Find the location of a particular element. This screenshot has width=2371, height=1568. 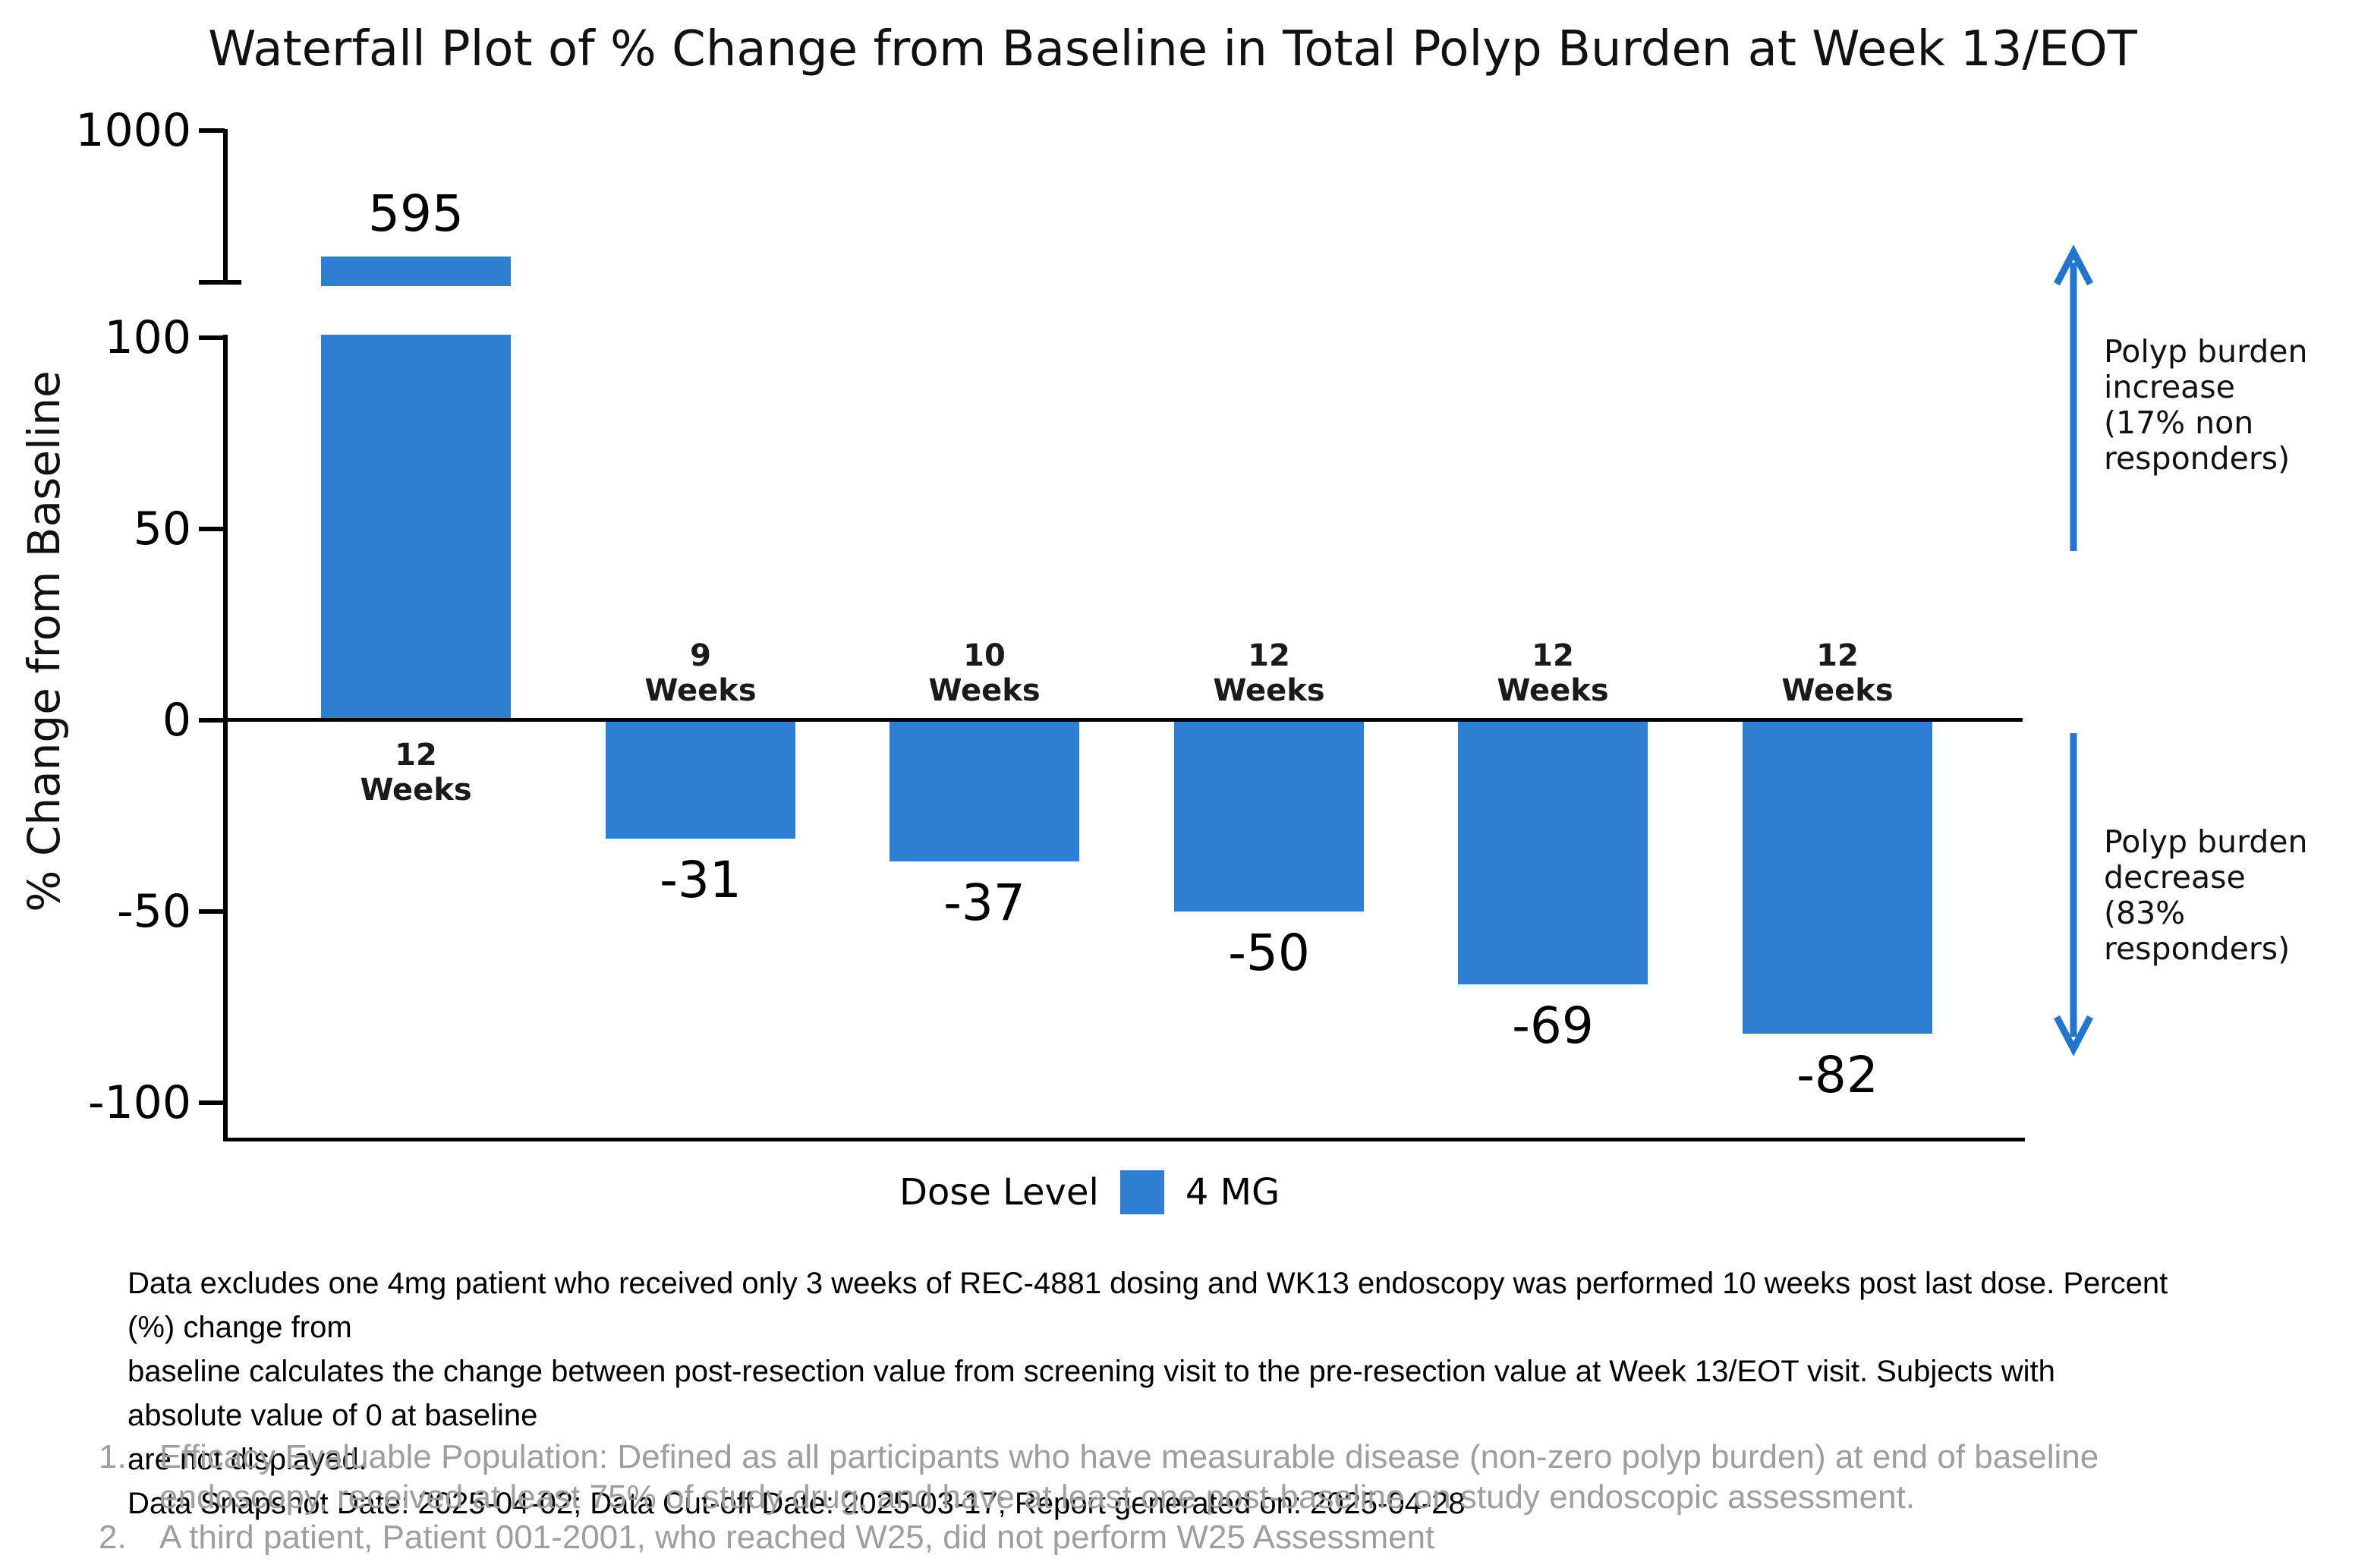

bar-value-label: -31 is located at coordinates (701, 880).